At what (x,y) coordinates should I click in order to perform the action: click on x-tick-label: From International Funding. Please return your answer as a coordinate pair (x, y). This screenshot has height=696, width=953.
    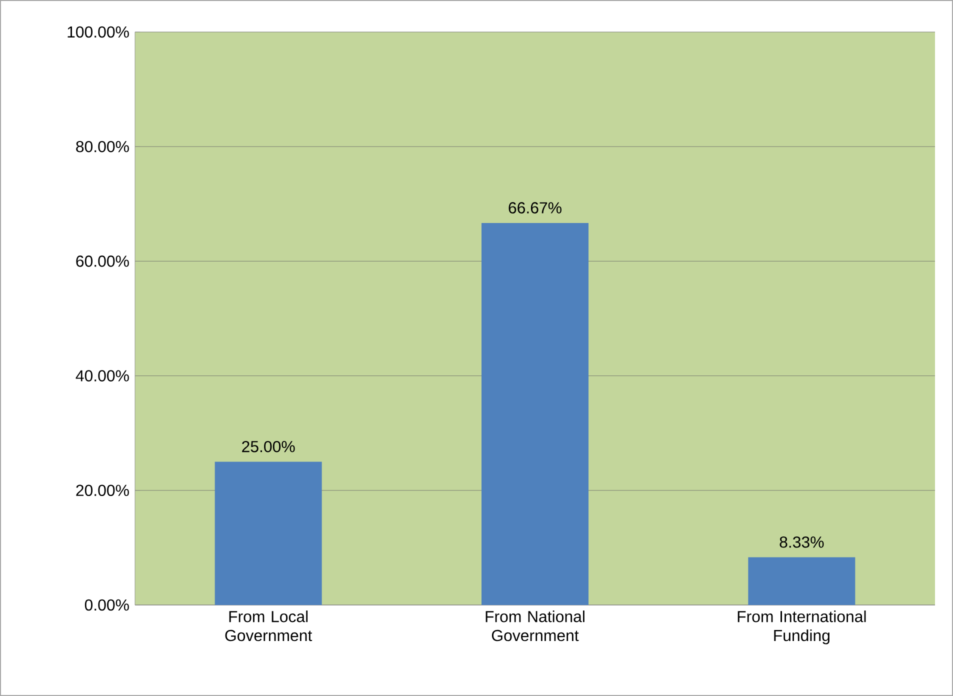
    Looking at the image, I should click on (802, 627).